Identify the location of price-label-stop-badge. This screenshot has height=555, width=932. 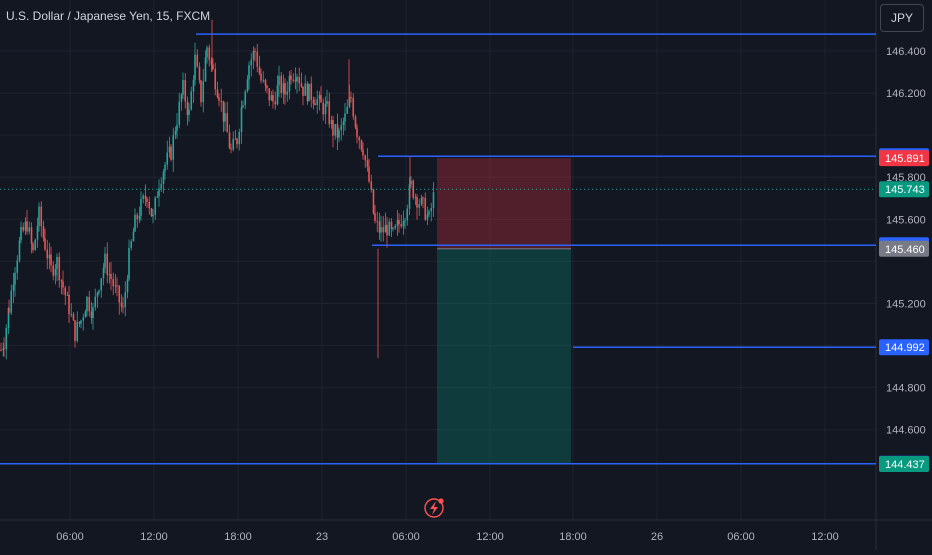
(904, 158).